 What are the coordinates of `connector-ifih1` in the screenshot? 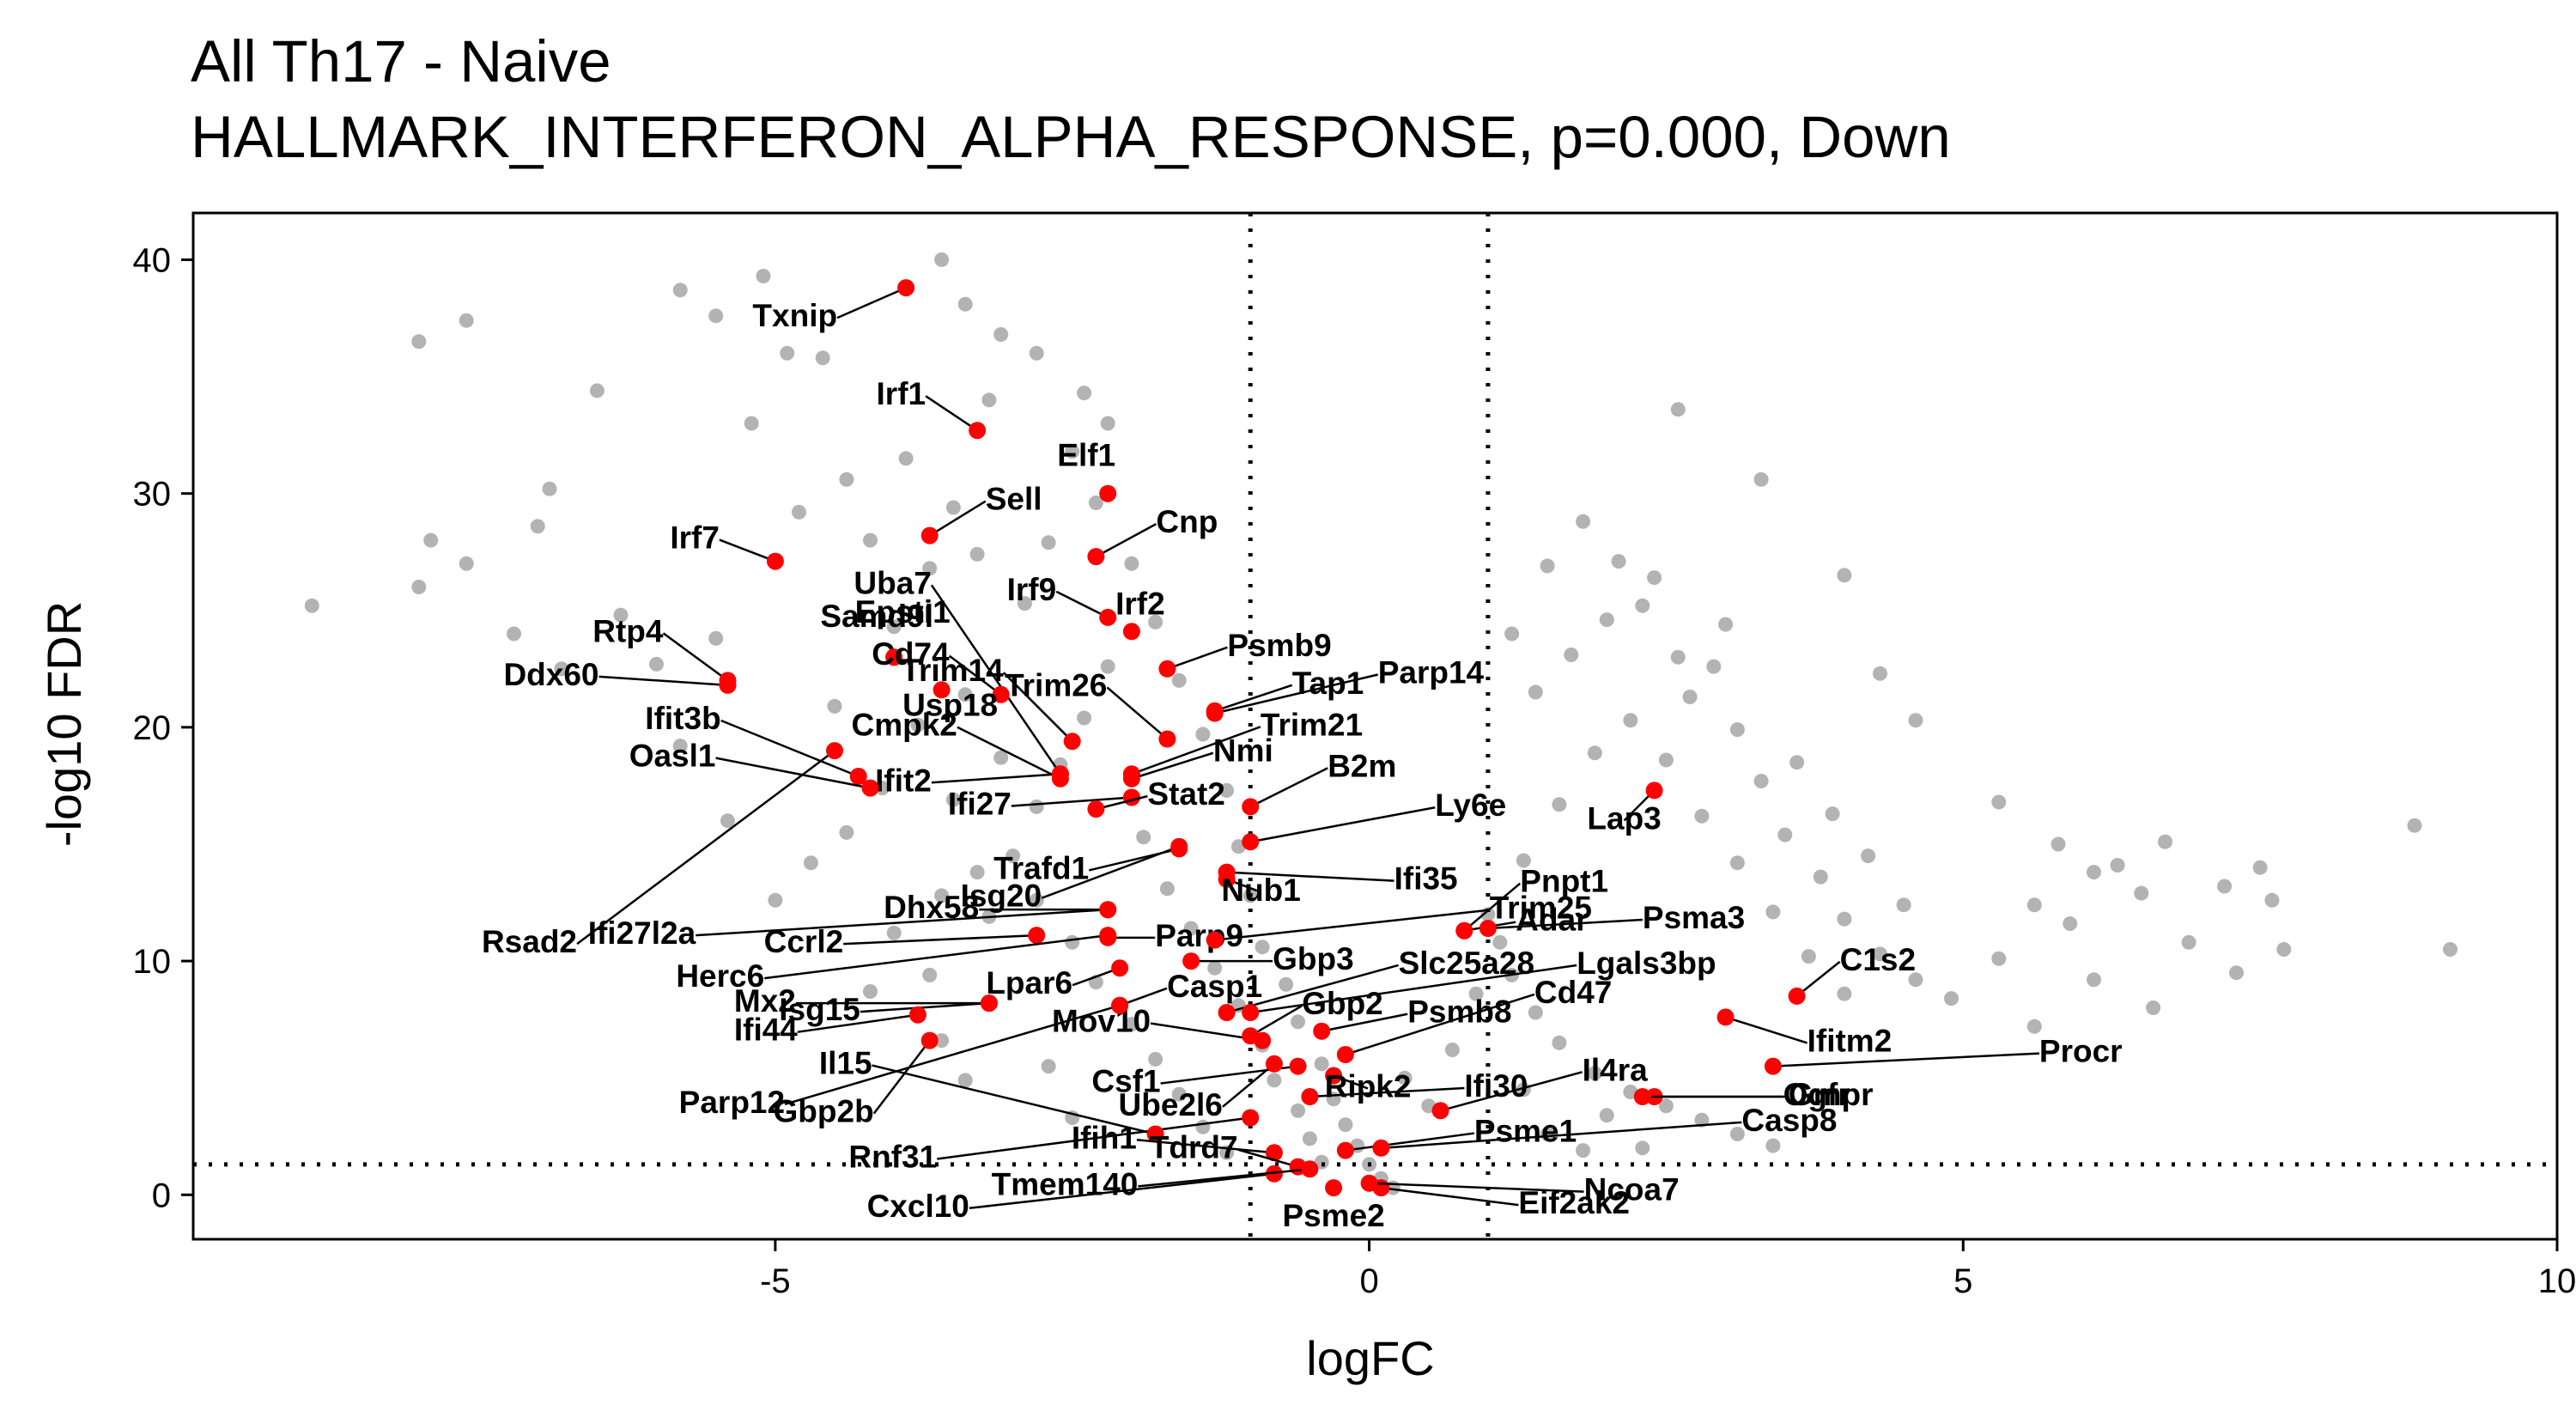 It's located at (1206, 1146).